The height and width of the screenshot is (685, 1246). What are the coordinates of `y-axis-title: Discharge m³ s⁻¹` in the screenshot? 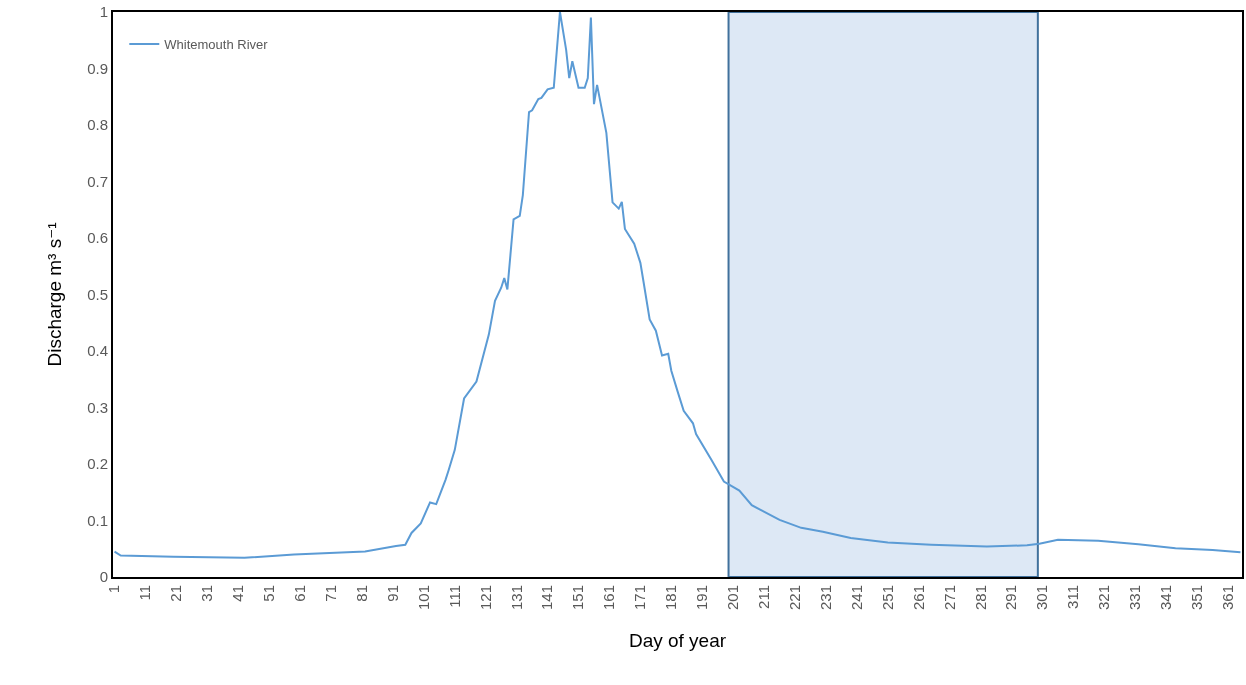 It's located at (55, 294).